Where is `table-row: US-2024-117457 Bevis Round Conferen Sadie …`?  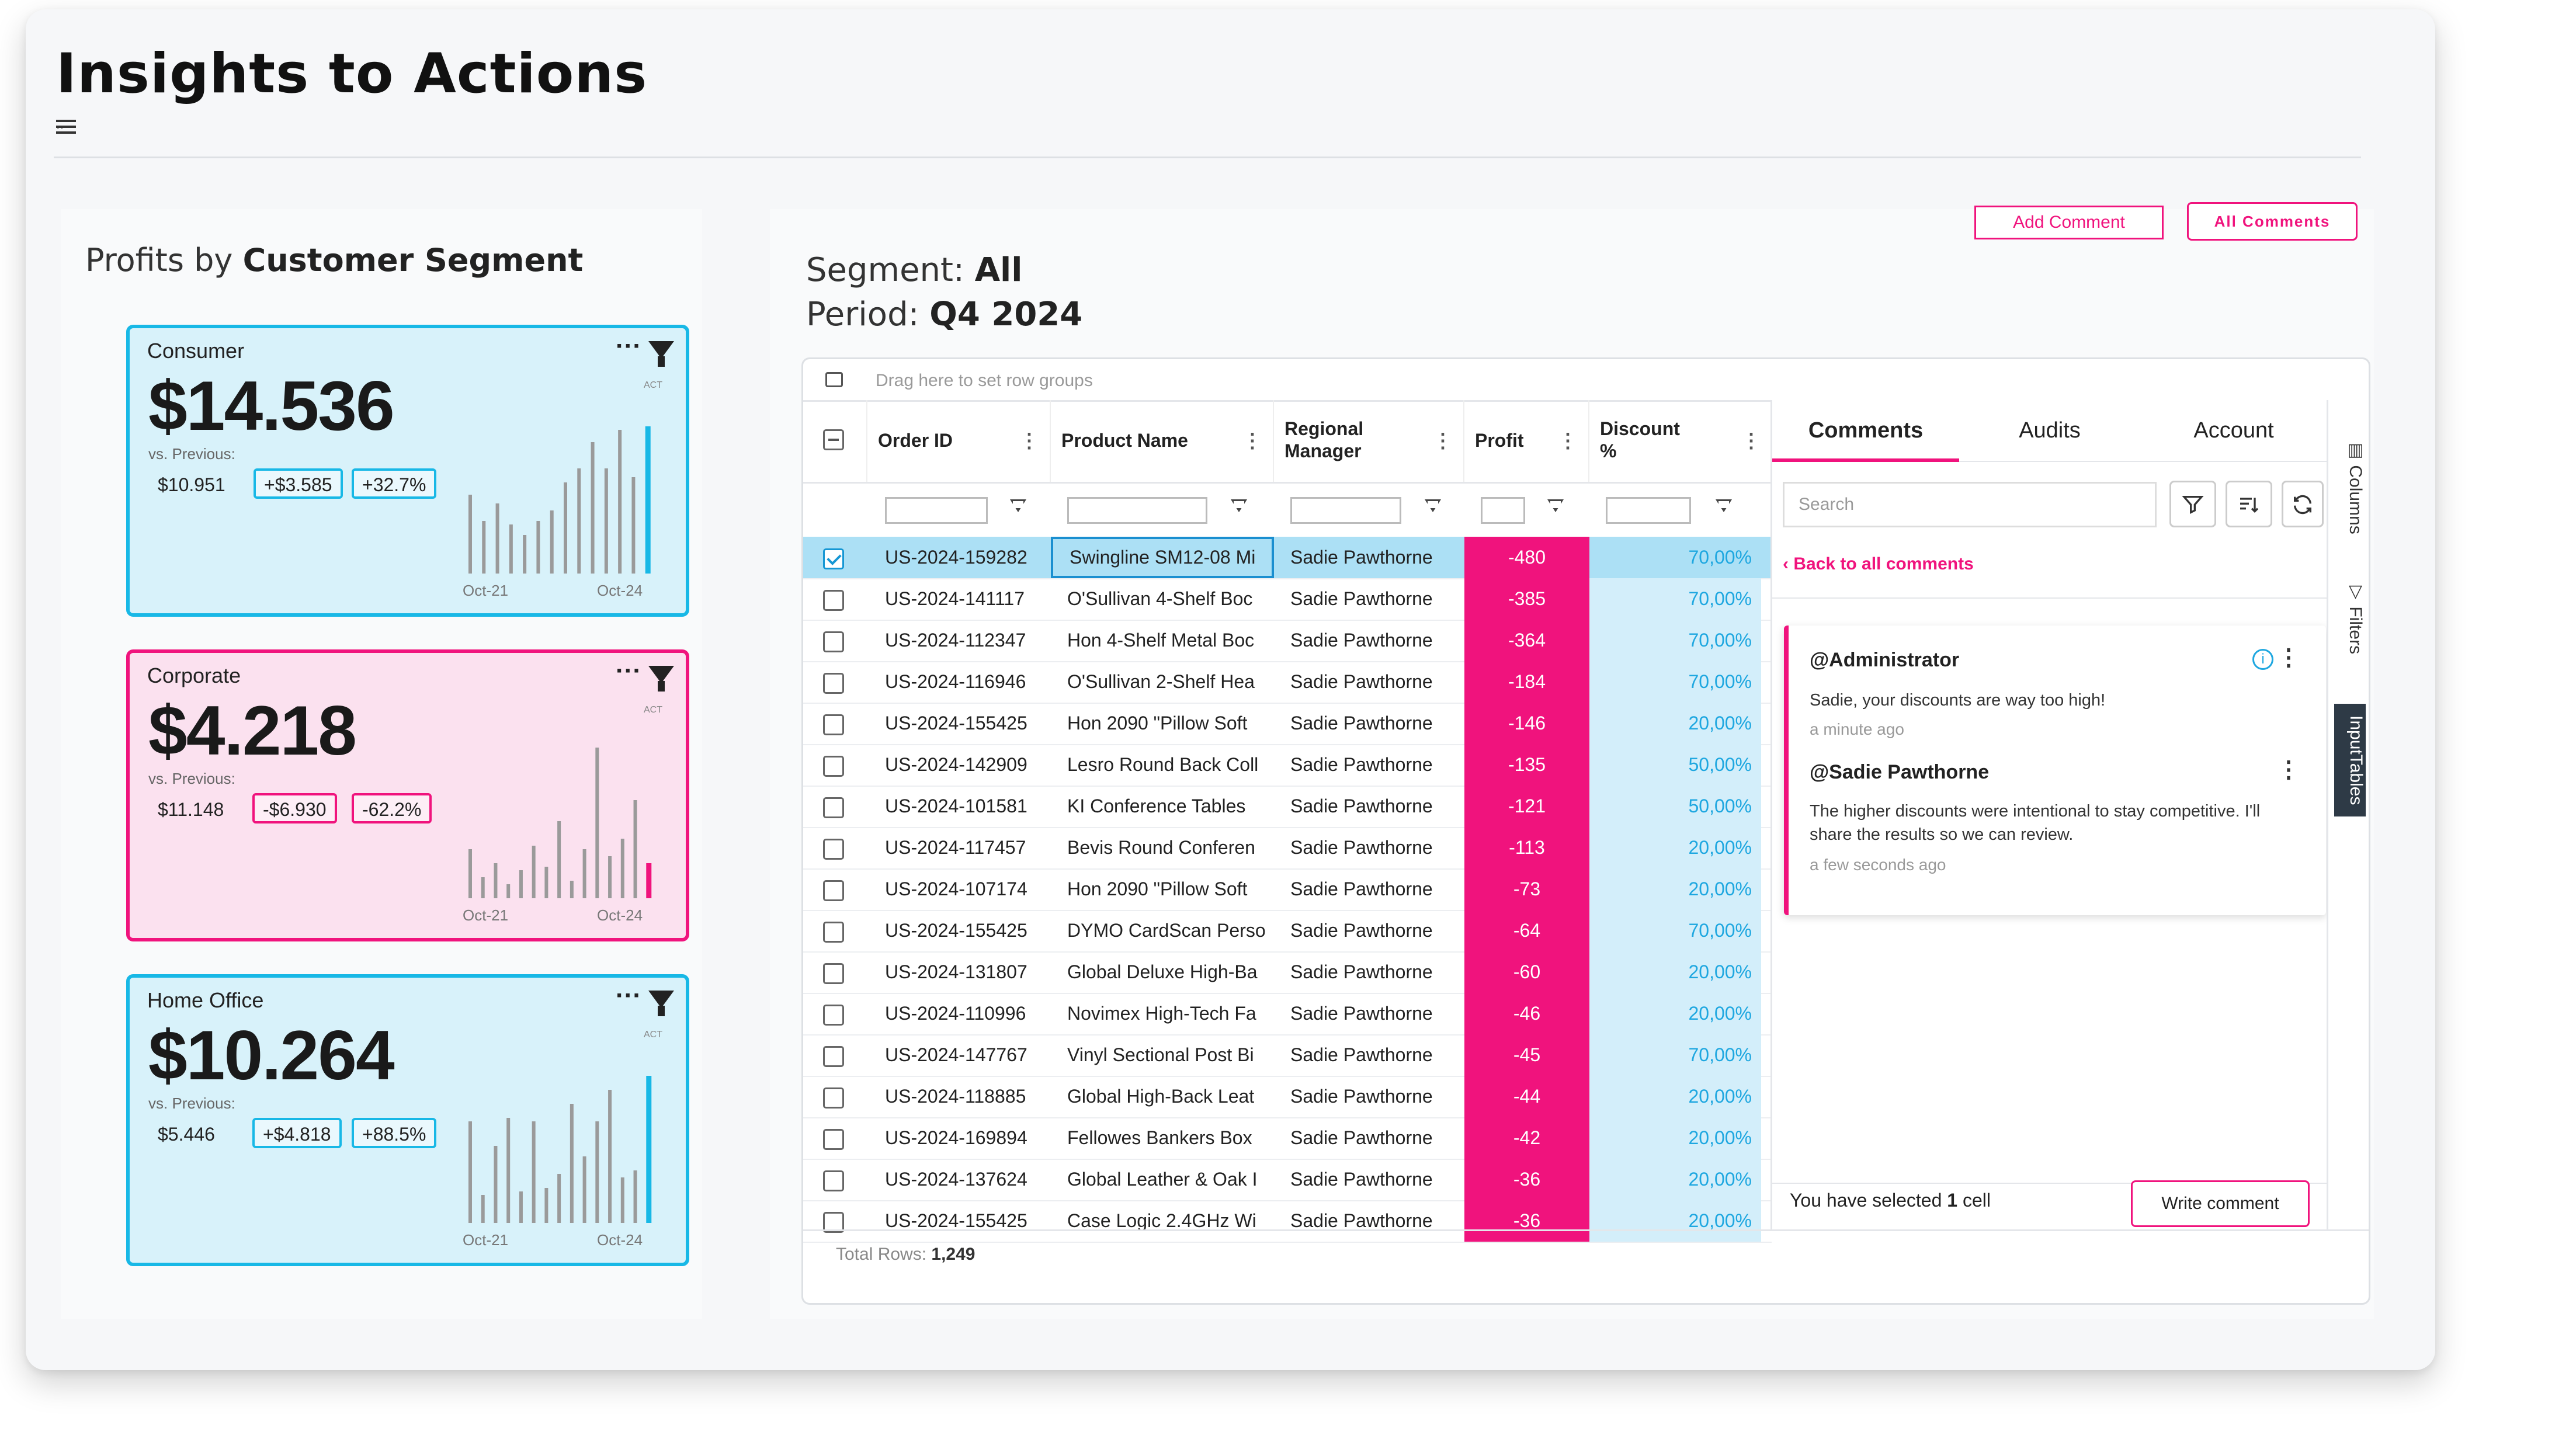
table-row: US-2024-117457 Bevis Round Conferen Sadie … is located at coordinates (1287, 848).